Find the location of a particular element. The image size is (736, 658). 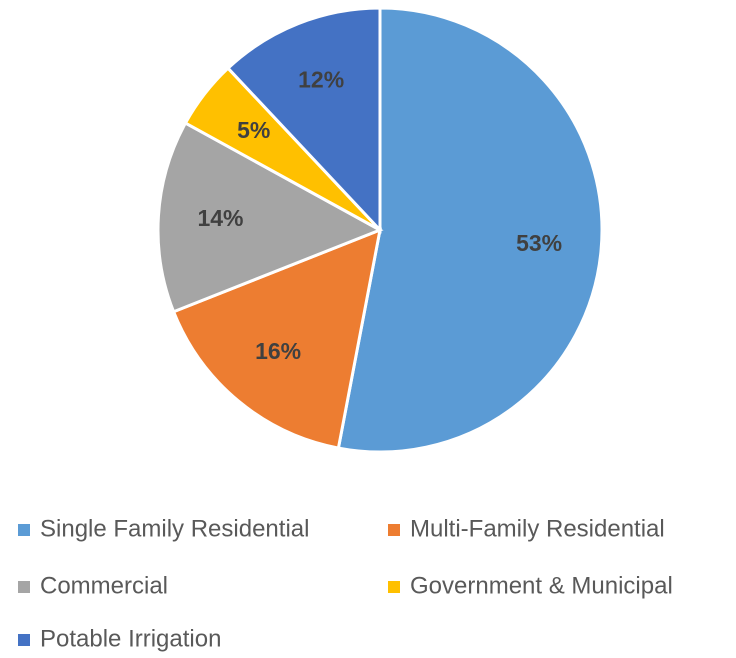

data-label: 12% is located at coordinates (321, 79).